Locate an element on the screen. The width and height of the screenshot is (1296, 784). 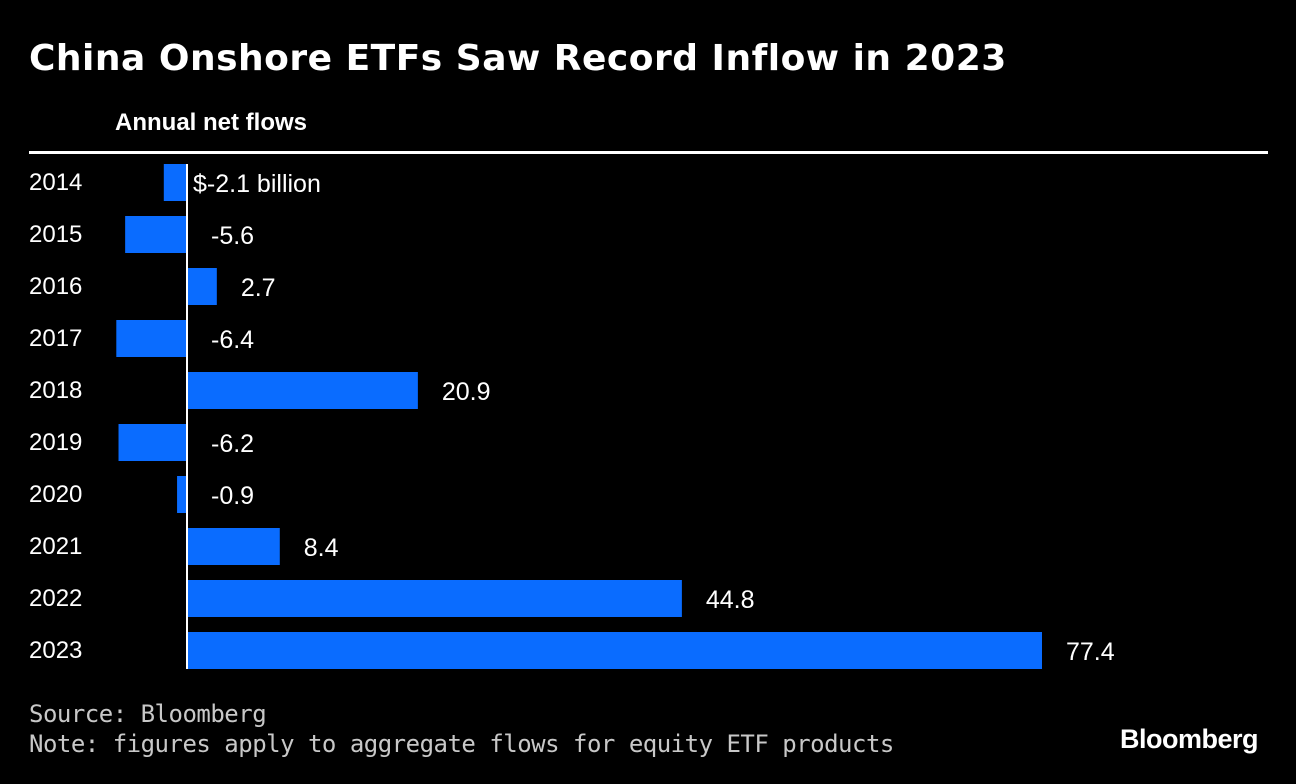
category-label: 2022 is located at coordinates (55, 598).